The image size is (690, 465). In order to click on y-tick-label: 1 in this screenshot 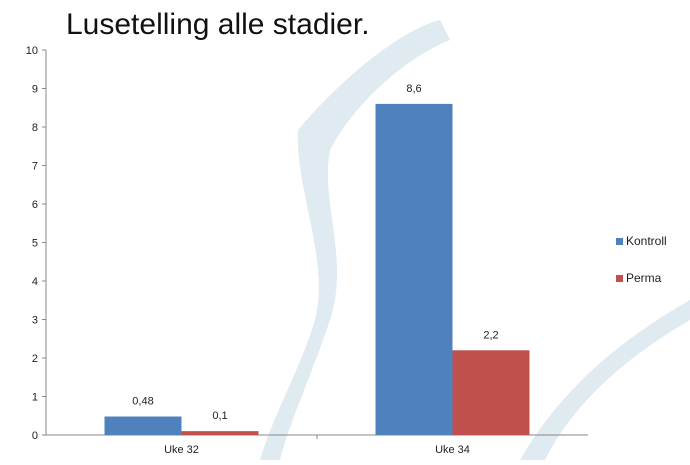, I will do `click(35, 398)`.